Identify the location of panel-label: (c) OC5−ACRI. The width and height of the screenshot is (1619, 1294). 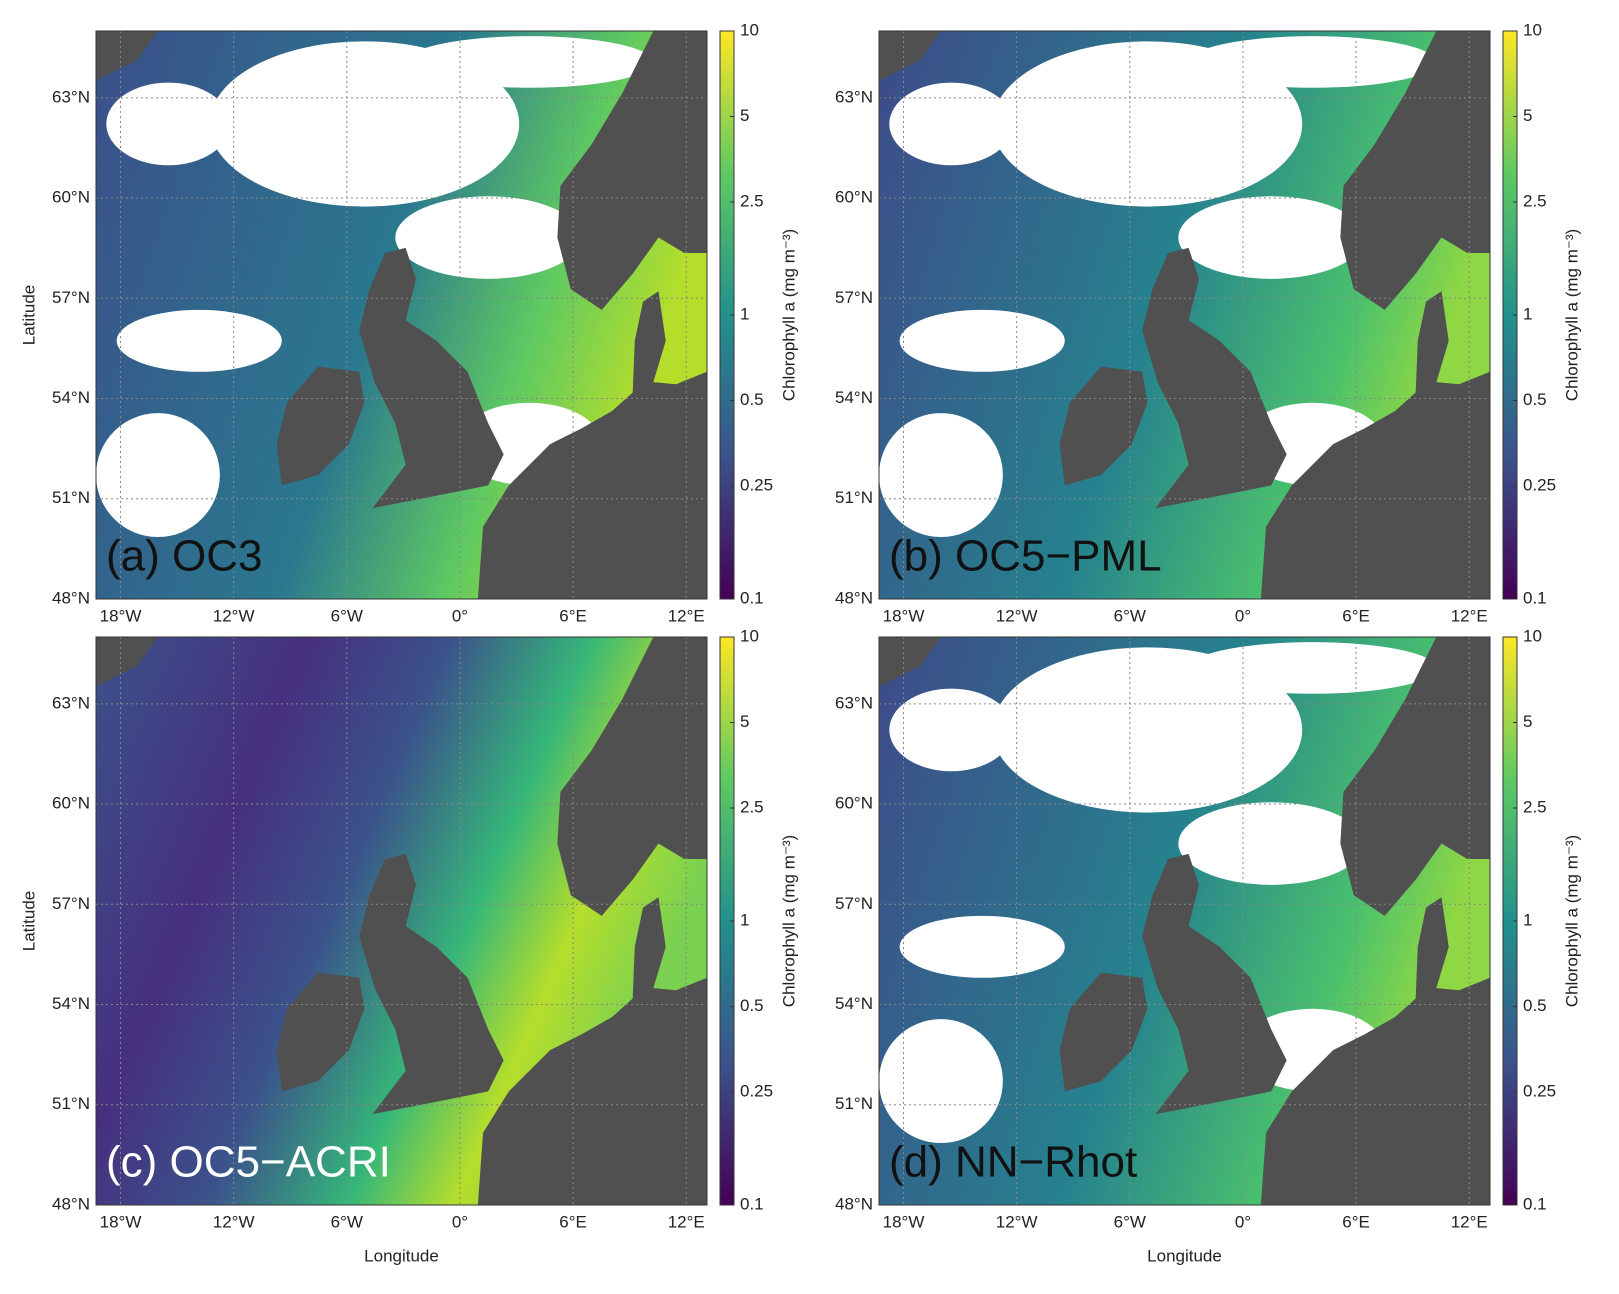
(248, 1162).